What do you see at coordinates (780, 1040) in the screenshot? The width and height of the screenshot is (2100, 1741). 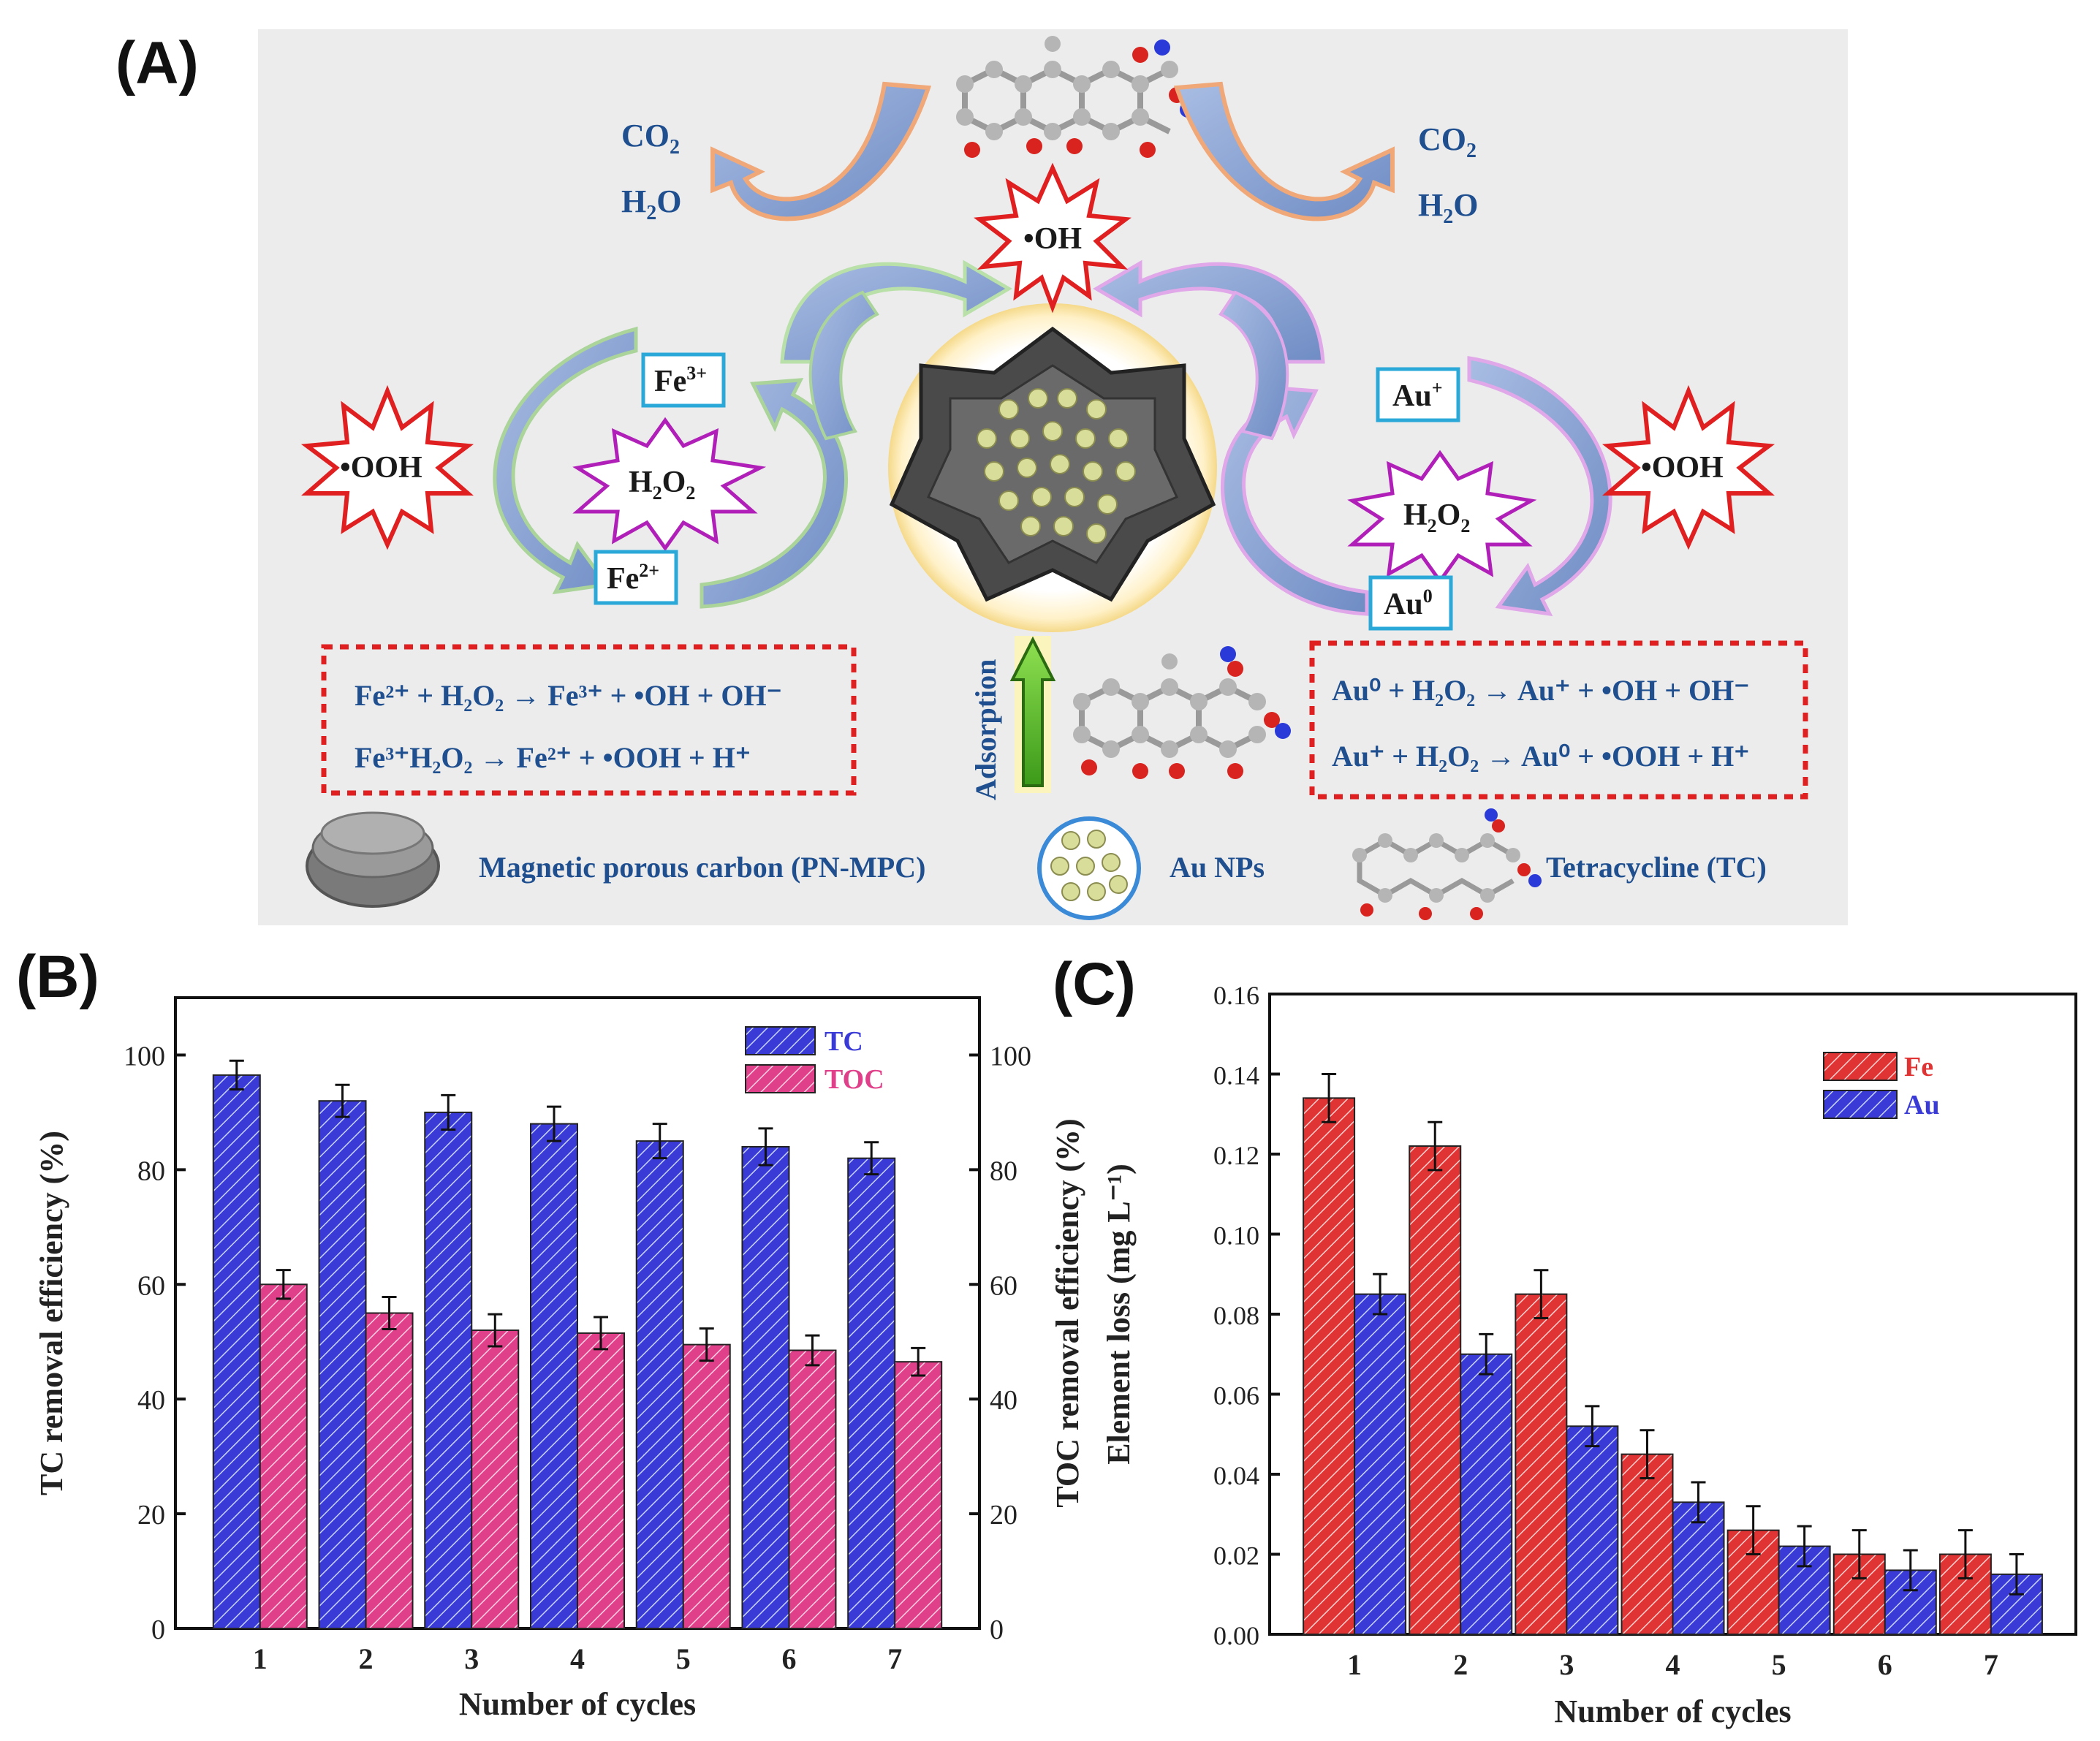 I see `chart-b-legend-swatch-tc` at bounding box center [780, 1040].